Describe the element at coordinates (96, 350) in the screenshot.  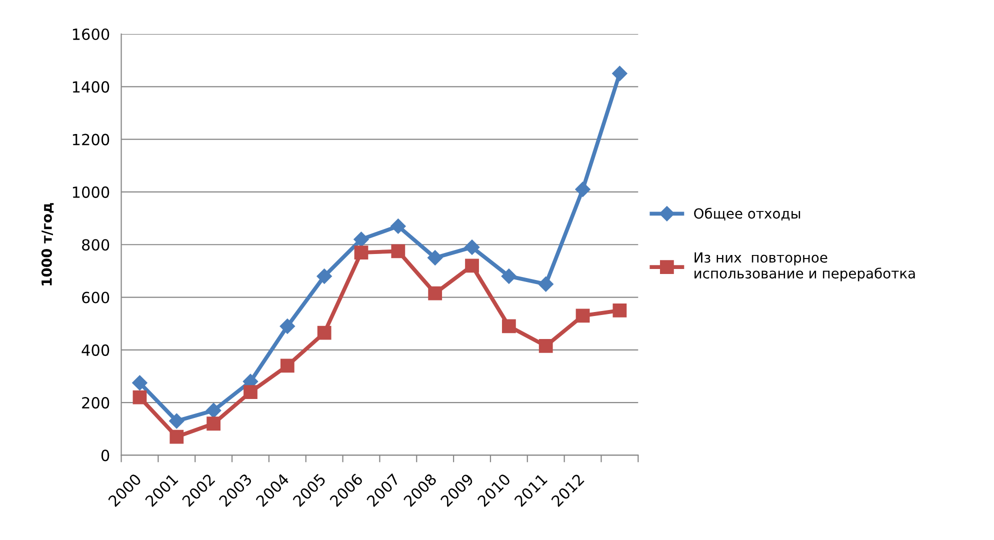
I see `y-tick-label: 400` at that location.